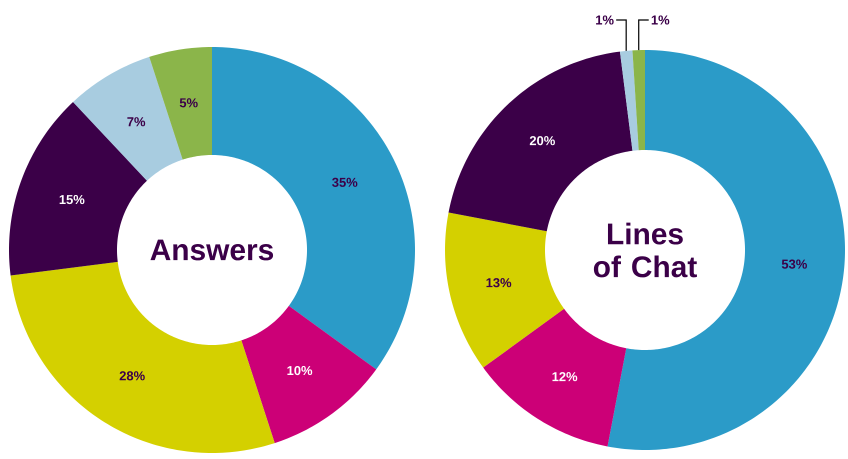 The width and height of the screenshot is (848, 459). Describe the element at coordinates (189, 103) in the screenshot. I see `data-label: 5%` at that location.